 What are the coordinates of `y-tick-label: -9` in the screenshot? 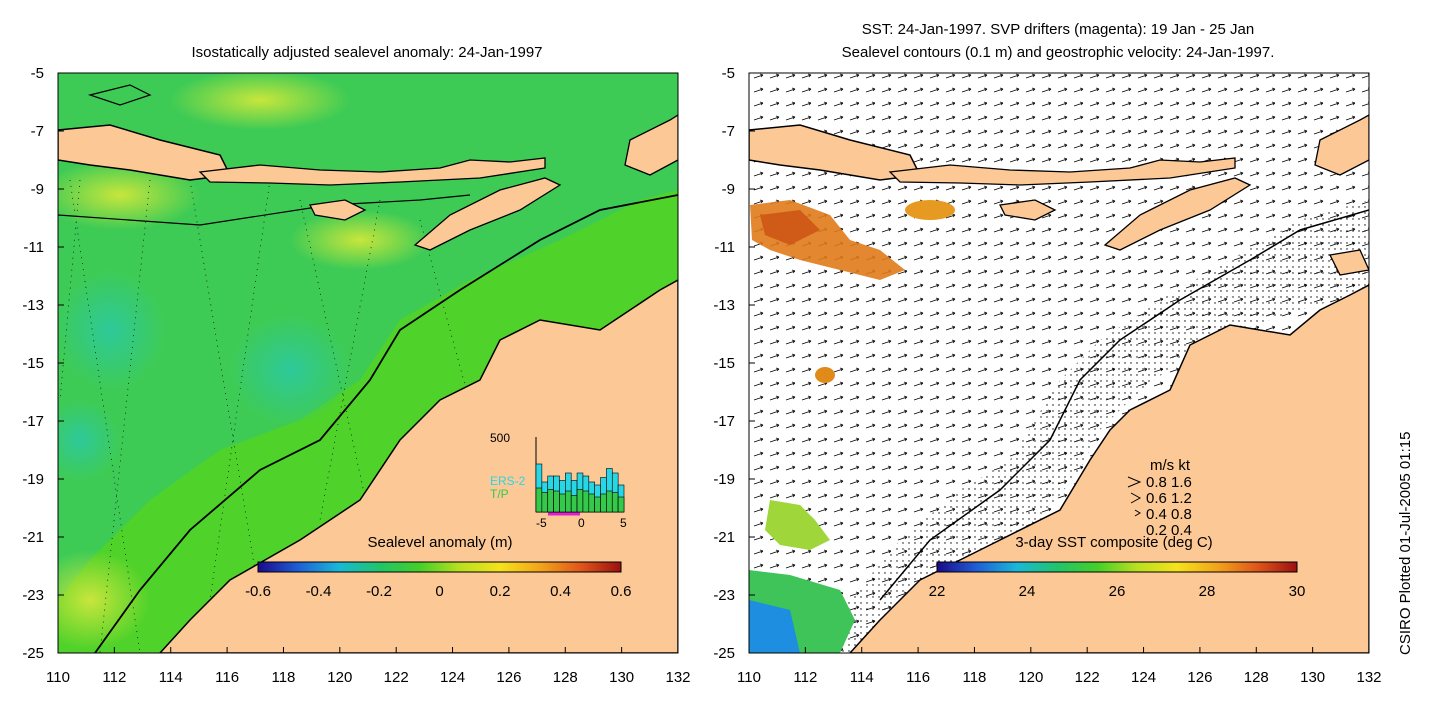 It's located at (728, 189).